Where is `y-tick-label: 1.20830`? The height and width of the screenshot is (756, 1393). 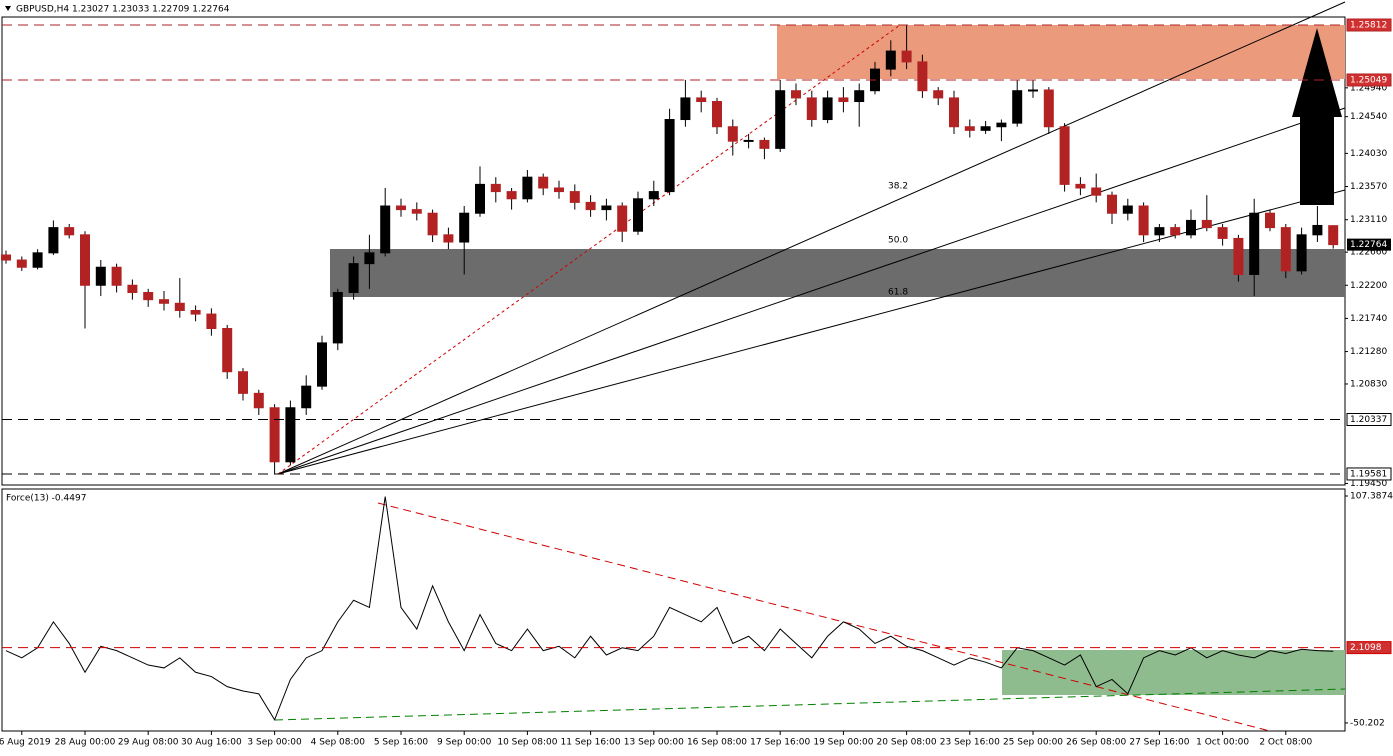
y-tick-label: 1.20830 is located at coordinates (1368, 384).